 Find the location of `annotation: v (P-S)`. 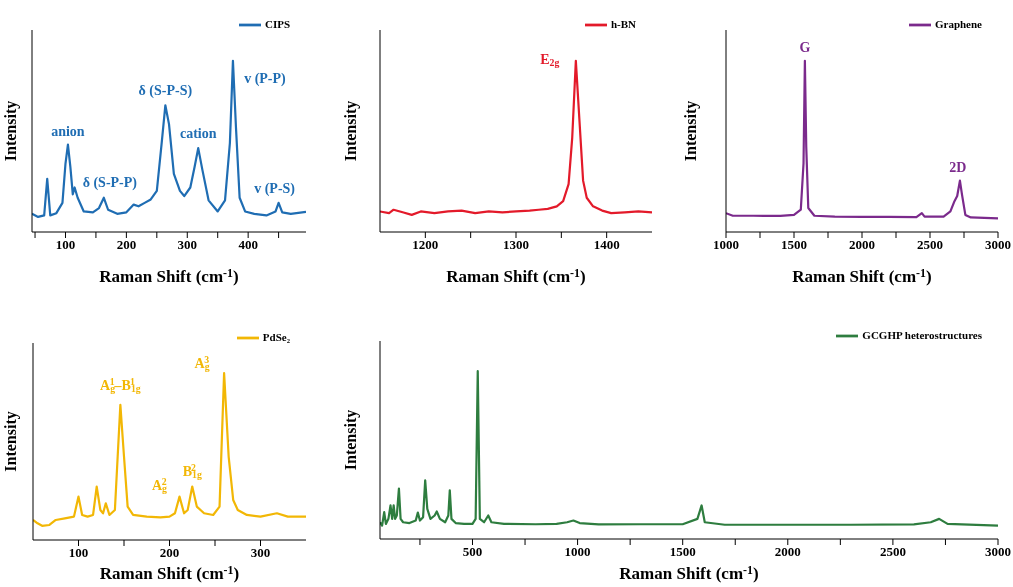

annotation: v (P-S) is located at coordinates (275, 189).